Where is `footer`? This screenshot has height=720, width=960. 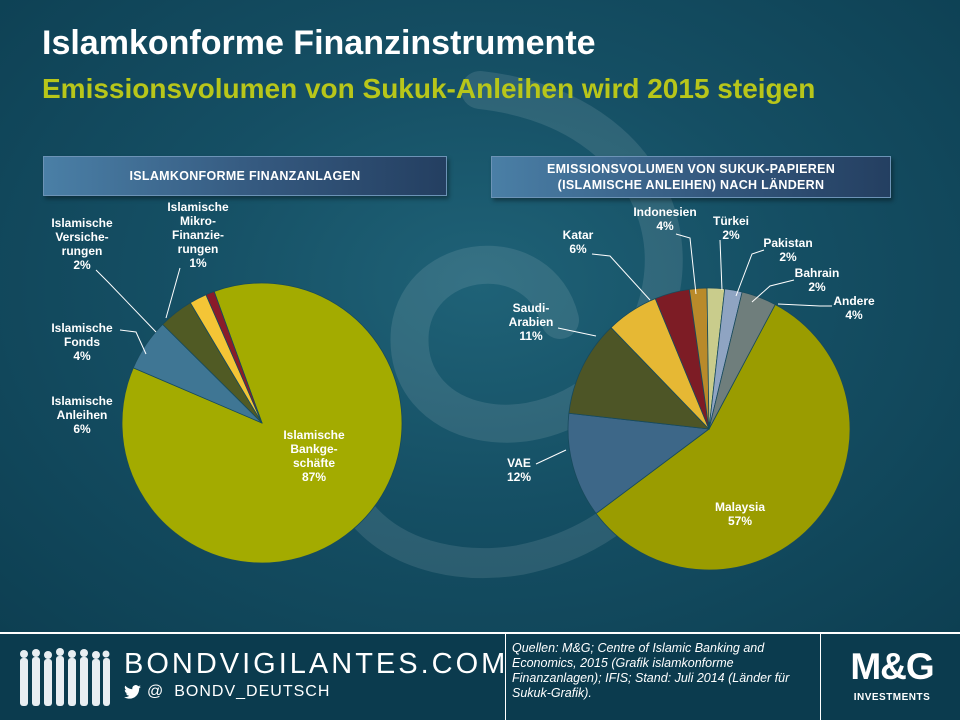
footer is located at coordinates (480, 676).